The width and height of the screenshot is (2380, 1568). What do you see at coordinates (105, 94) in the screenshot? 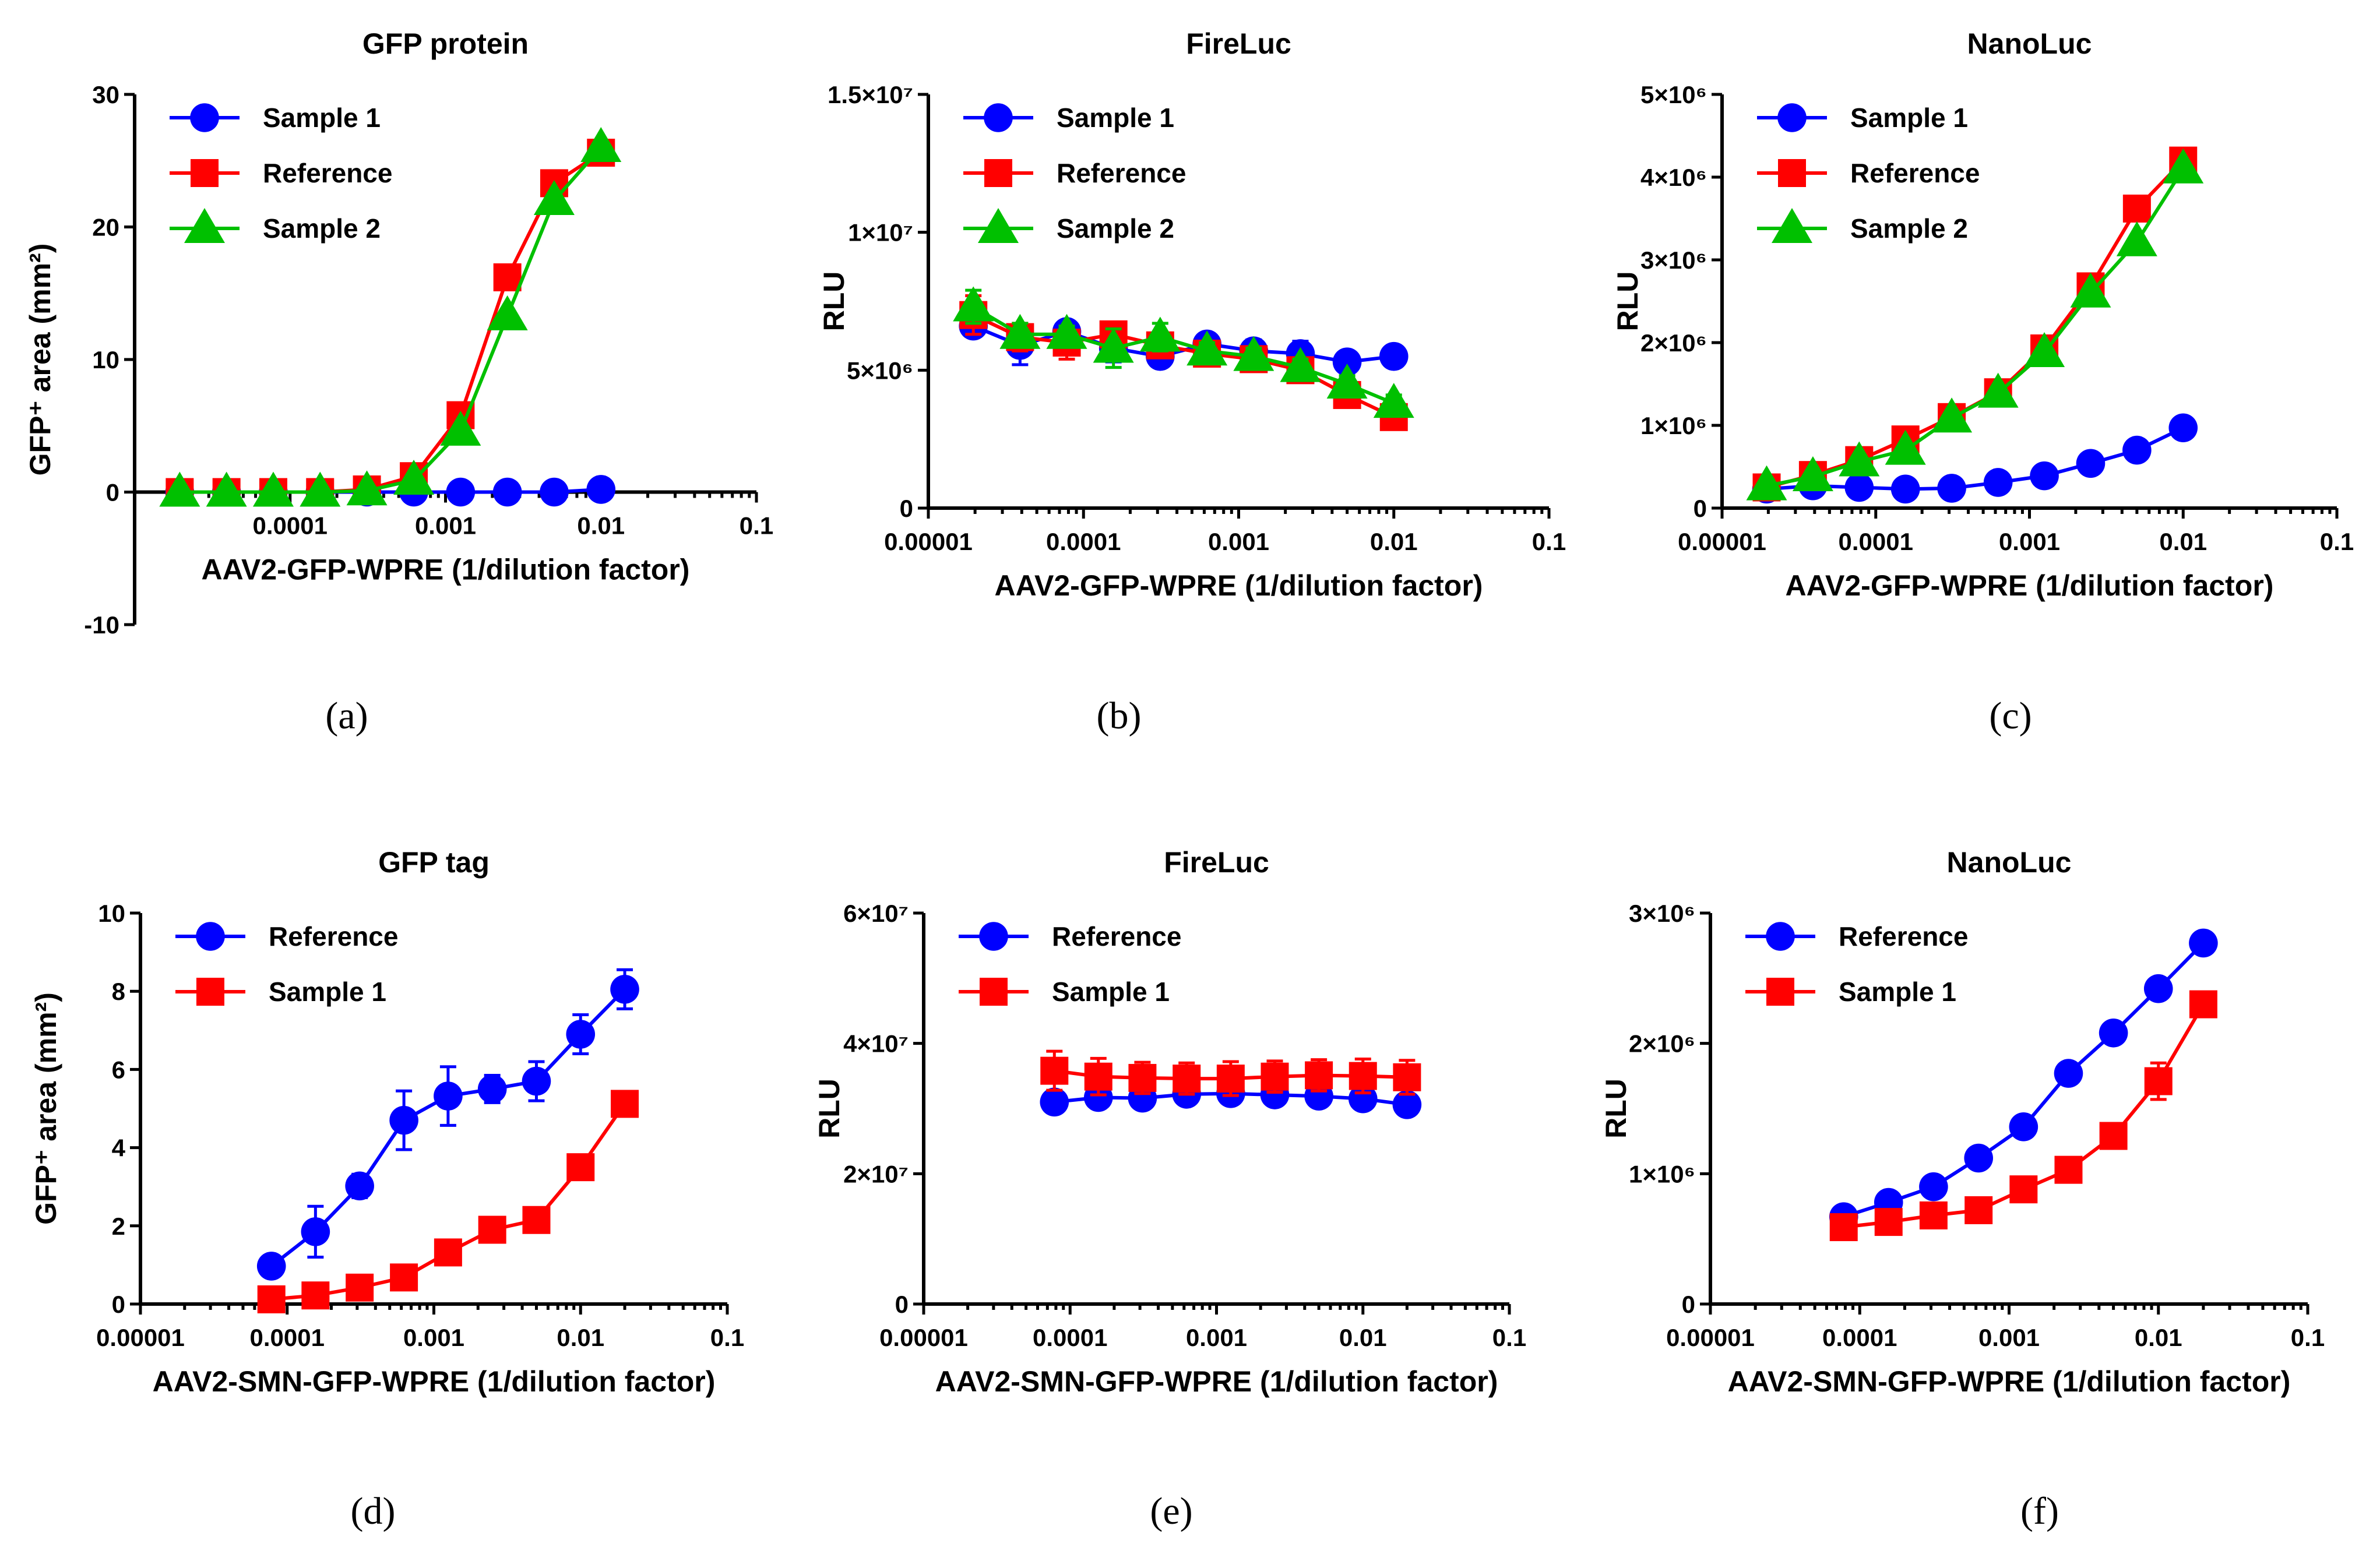
I see `y-tick-label: 30` at bounding box center [105, 94].